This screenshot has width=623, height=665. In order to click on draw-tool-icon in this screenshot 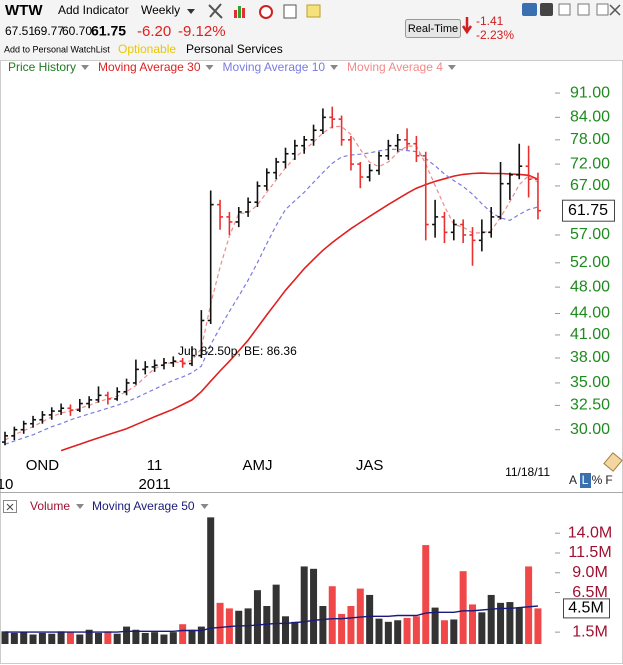, I will do `click(215, 11)`.